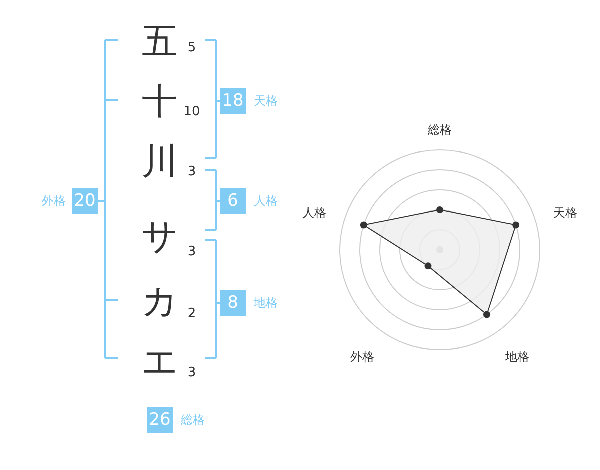  I want to click on text: 18, so click(233, 101).